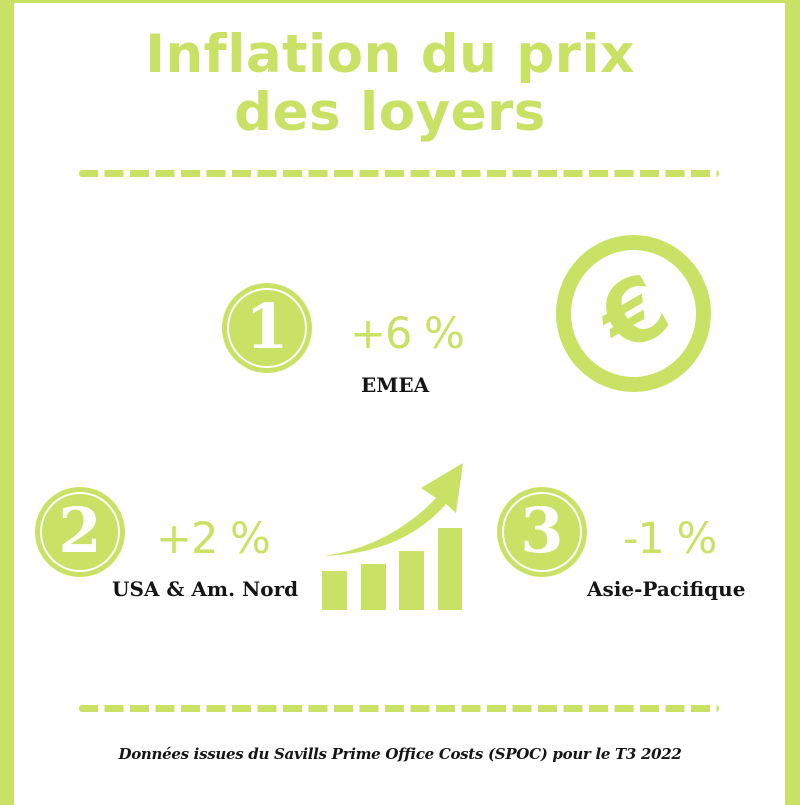 The image size is (800, 805). What do you see at coordinates (393, 509) in the screenshot?
I see `growth-arrow` at bounding box center [393, 509].